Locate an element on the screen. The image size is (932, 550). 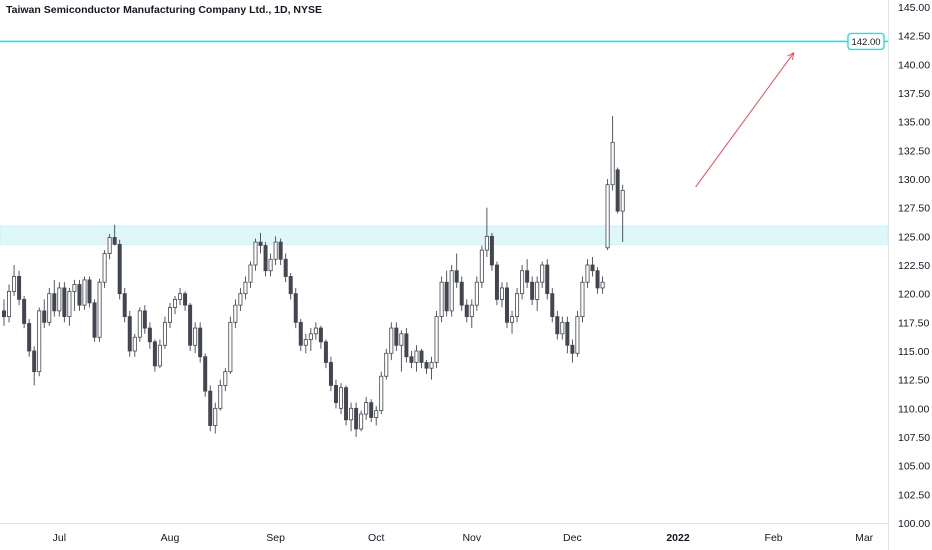
y-tick-label: 120.00 is located at coordinates (914, 295).